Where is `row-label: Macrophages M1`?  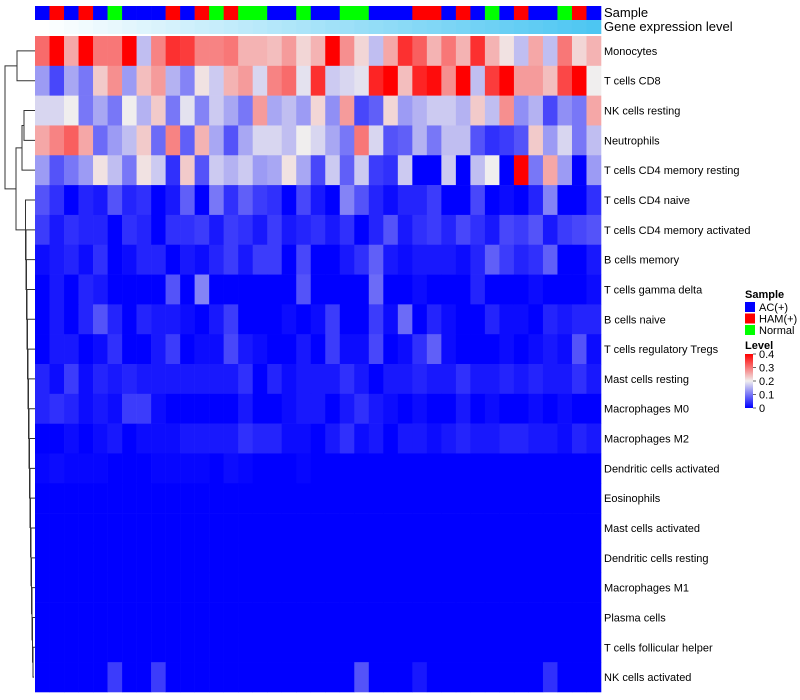
row-label: Macrophages M1 is located at coordinates (646, 589).